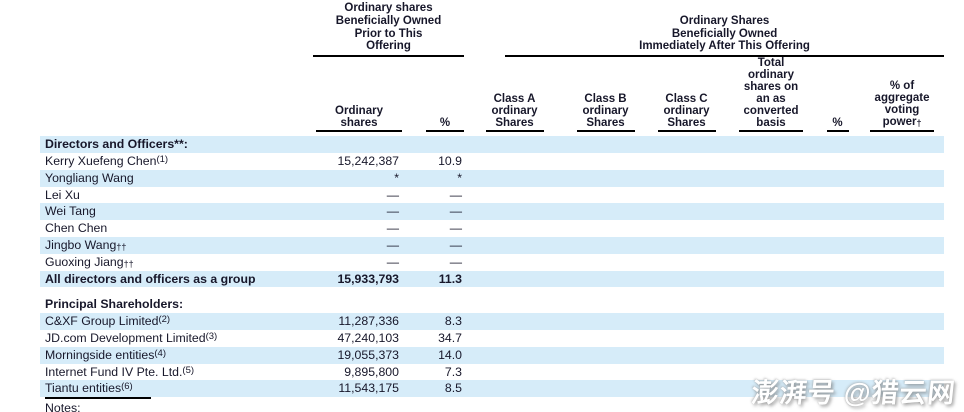  What do you see at coordinates (162, 159) in the screenshot?
I see `footnote-ref: (1)` at bounding box center [162, 159].